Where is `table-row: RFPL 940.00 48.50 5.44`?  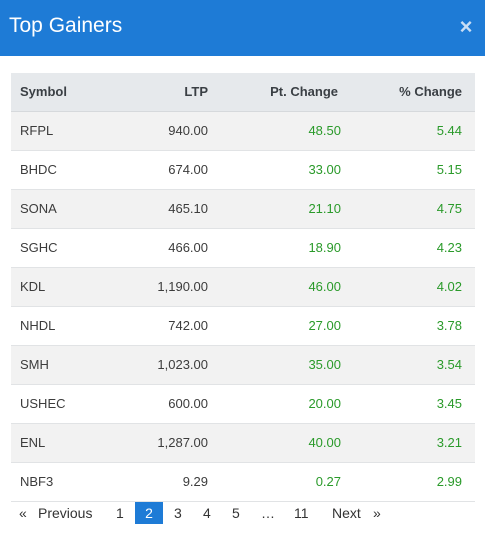
table-row: RFPL 940.00 48.50 5.44 is located at coordinates (243, 131).